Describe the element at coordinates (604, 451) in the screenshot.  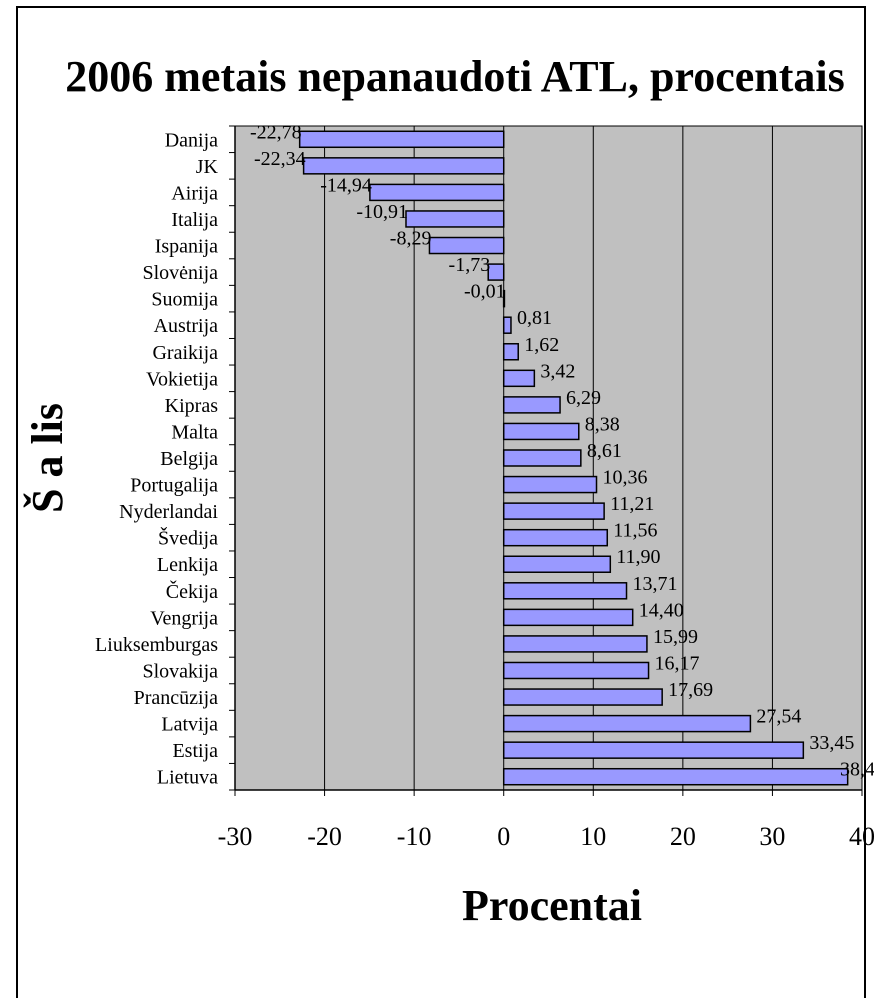
I see `value-label: 8,61` at that location.